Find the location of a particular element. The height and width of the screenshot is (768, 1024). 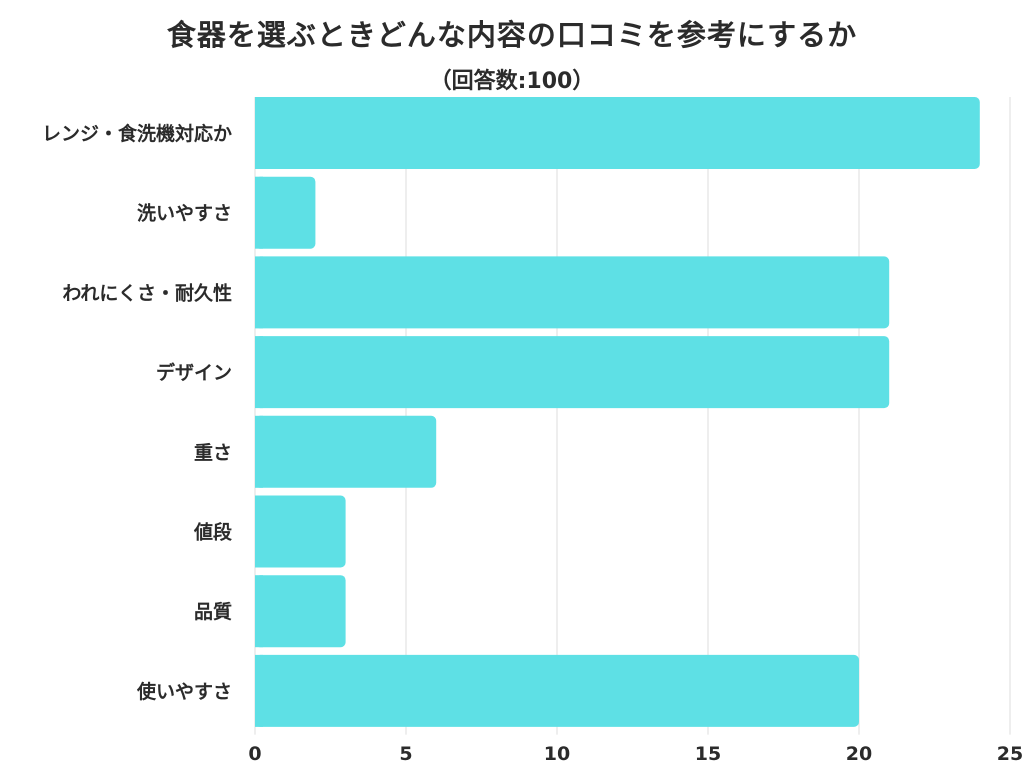

x-axis-ticks: 0 5 10 15 20 25 is located at coordinates (635, 754).